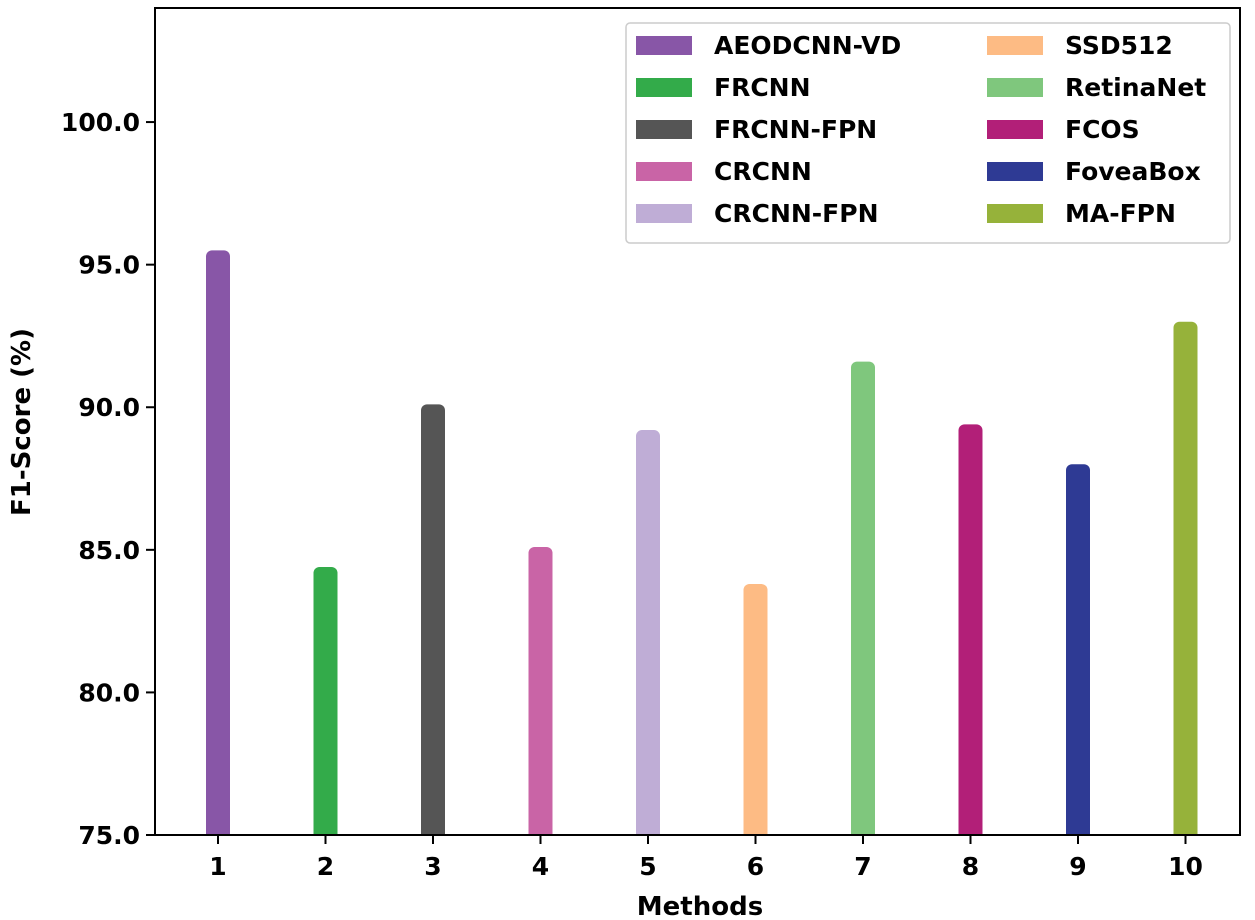 This screenshot has height=920, width=1255. What do you see at coordinates (1102, 129) in the screenshot?
I see `legend-entry: FCOS` at bounding box center [1102, 129].